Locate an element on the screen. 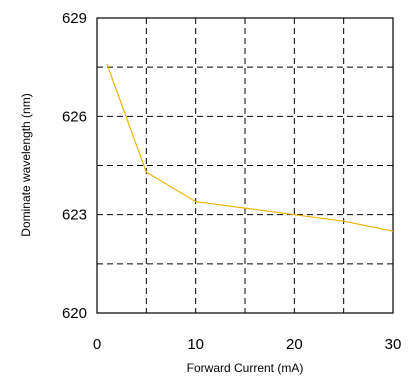 The width and height of the screenshot is (418, 385). x-axis-ticks: 0 10 20 30 is located at coordinates (247, 344).